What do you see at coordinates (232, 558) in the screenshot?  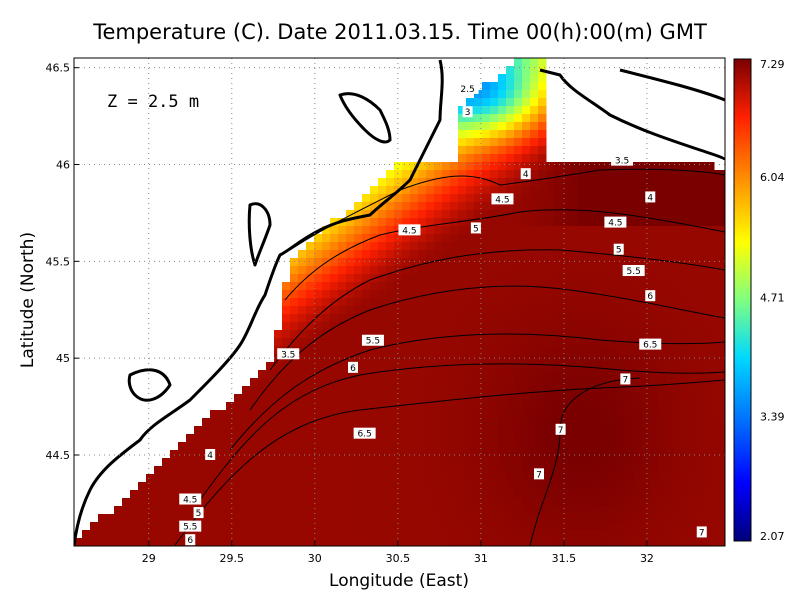 I see `x-tick-label: 29.5` at bounding box center [232, 558].